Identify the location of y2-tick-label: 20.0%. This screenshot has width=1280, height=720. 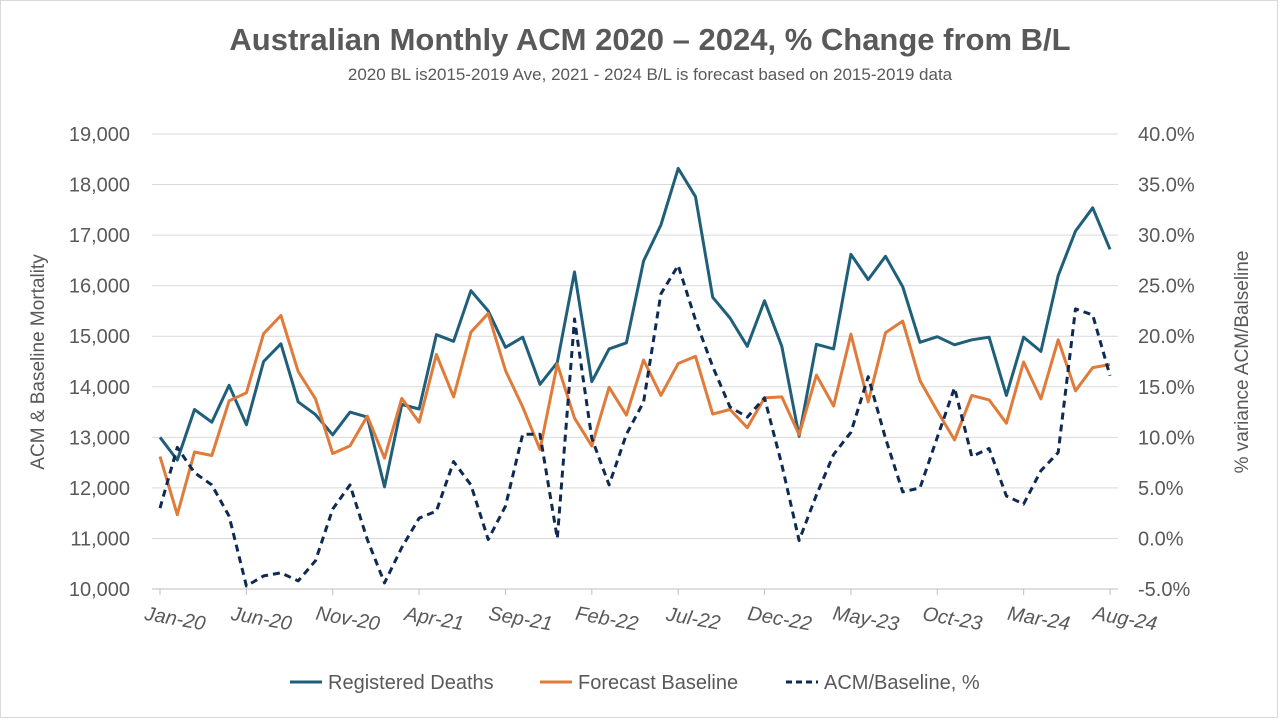
(1166, 337).